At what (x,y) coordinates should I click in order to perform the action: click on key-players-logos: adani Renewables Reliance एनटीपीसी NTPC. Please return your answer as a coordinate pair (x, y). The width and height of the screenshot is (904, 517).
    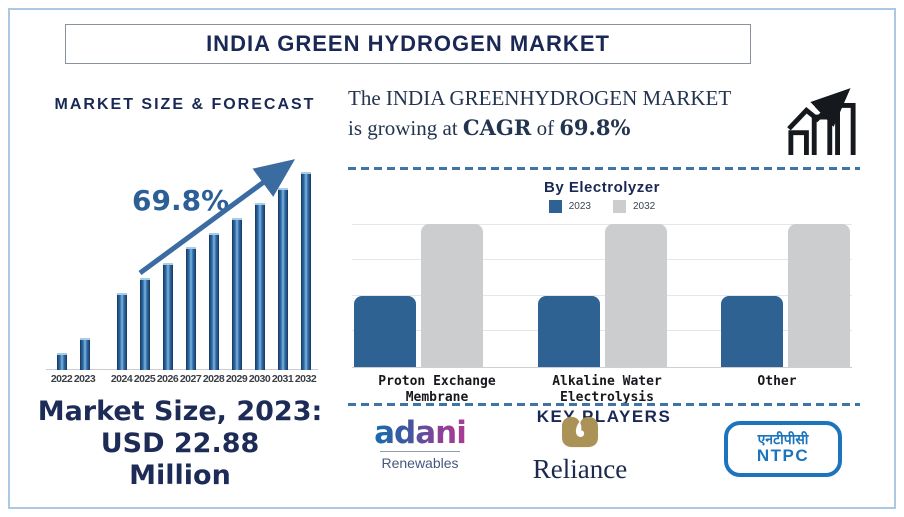
    Looking at the image, I should click on (604, 454).